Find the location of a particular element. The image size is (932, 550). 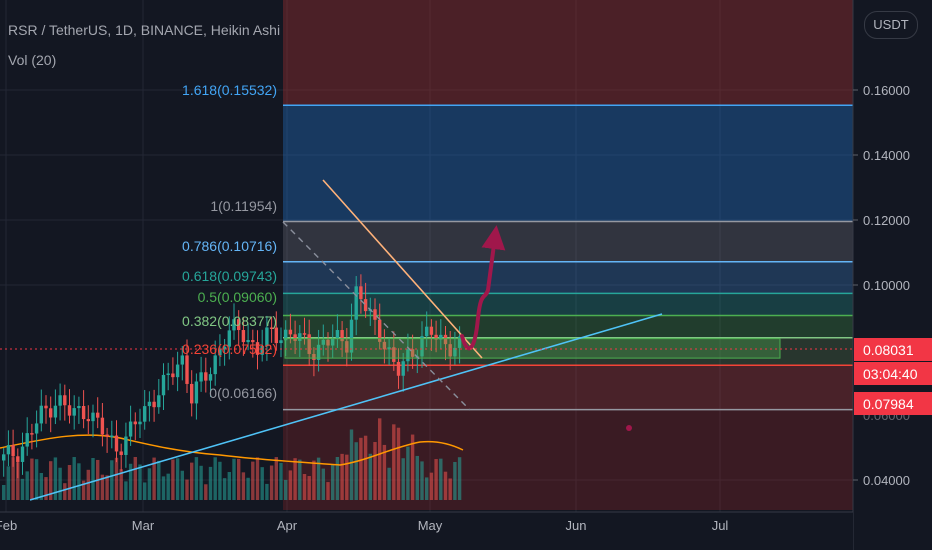

fib-zone-0.236 is located at coordinates (568, 387).